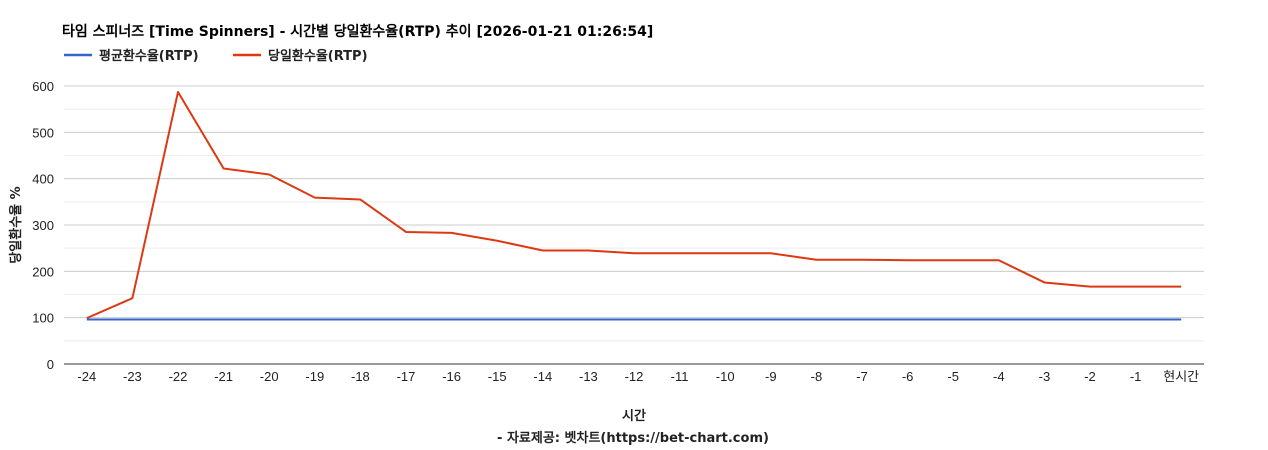  Describe the element at coordinates (16, 224) in the screenshot. I see `y-axis-title: 당일환수율 %` at that location.